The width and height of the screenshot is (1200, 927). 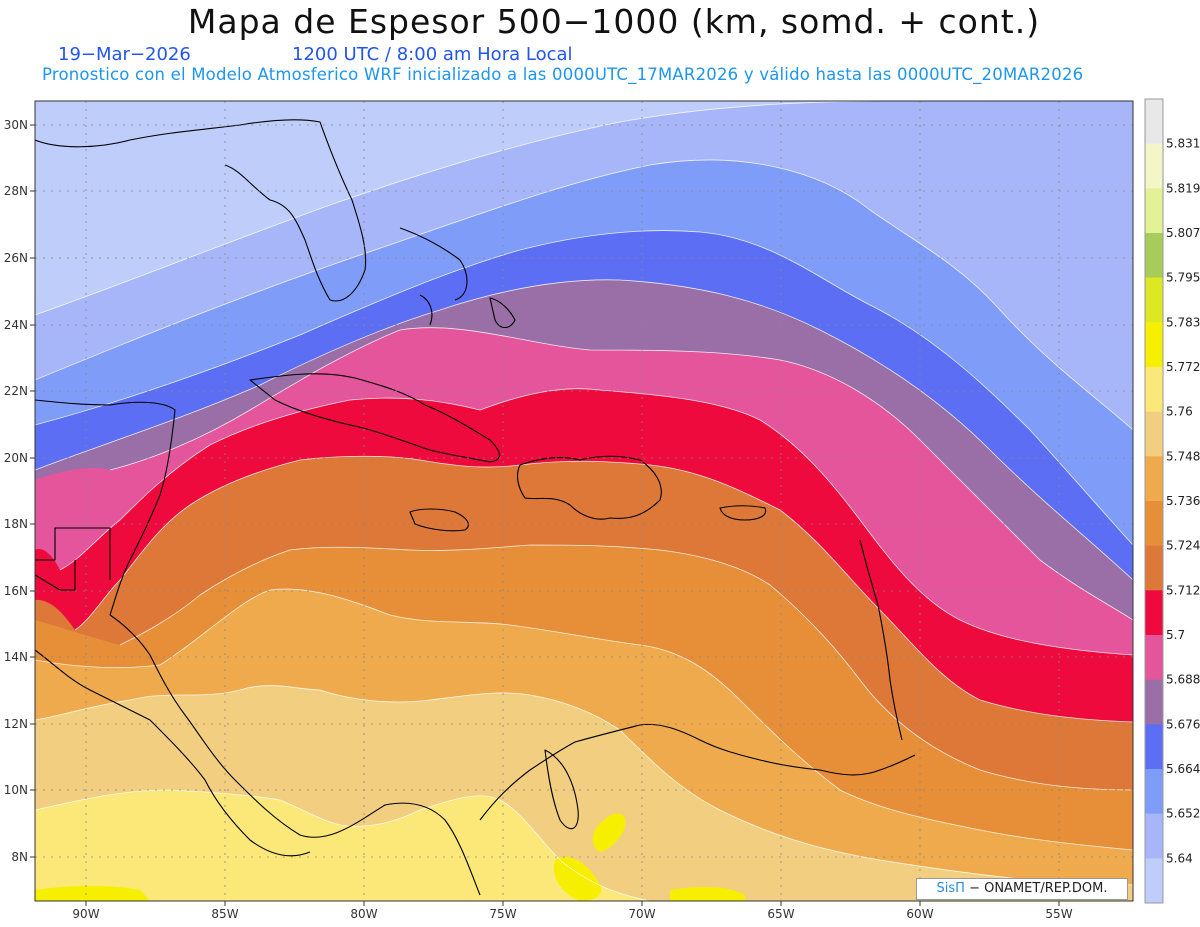 What do you see at coordinates (16, 790) in the screenshot?
I see `lat-label: 10N` at bounding box center [16, 790].